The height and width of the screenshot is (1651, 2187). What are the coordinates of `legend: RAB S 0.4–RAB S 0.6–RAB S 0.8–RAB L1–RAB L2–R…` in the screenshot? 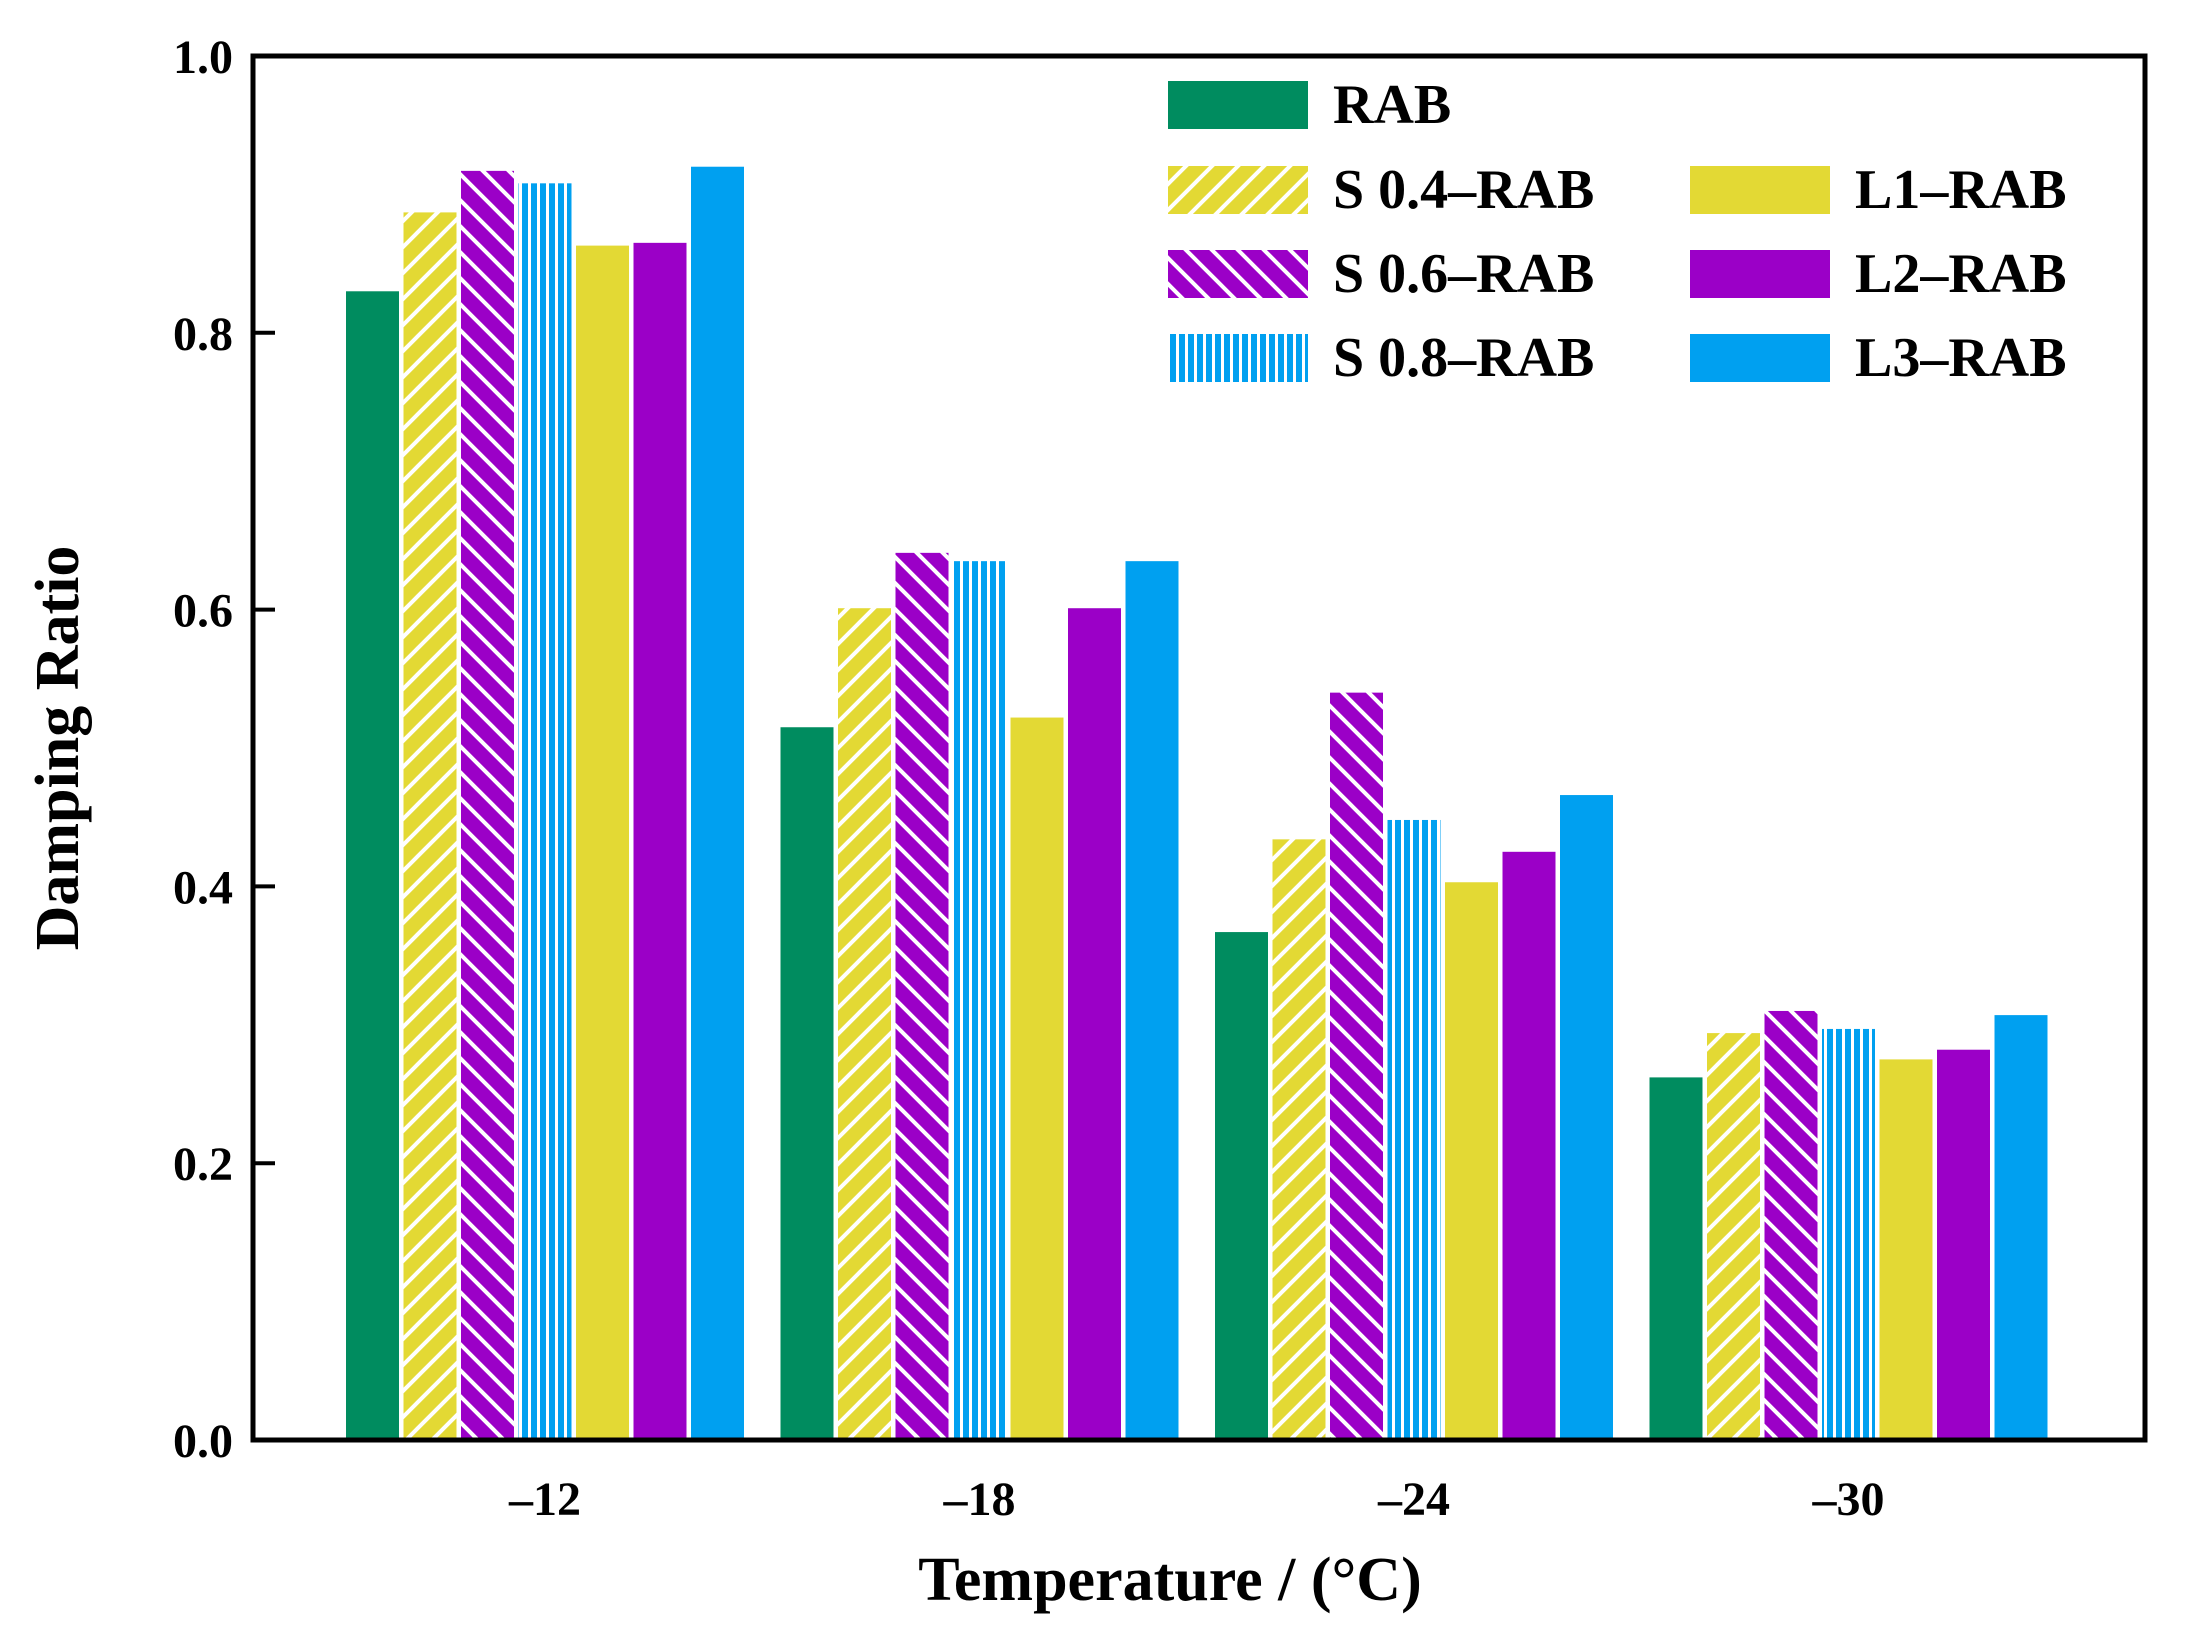 It's located at (1617, 231).